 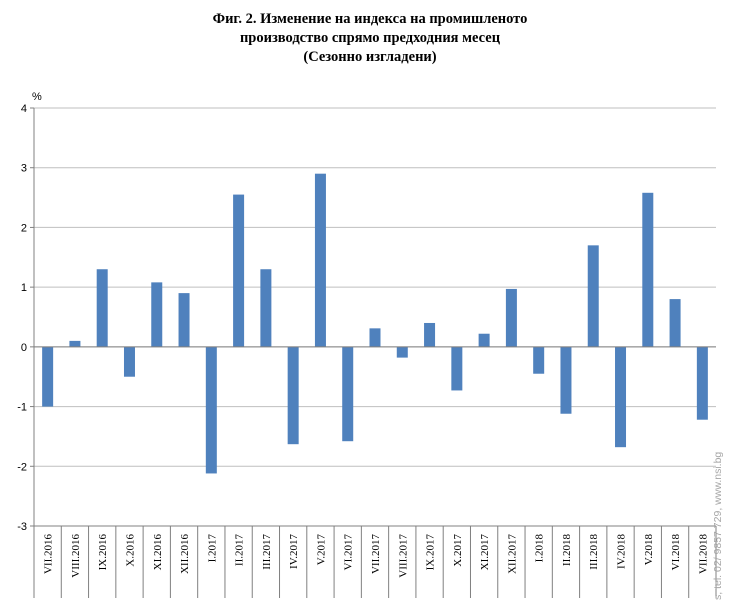 I want to click on side-note: s, tel. 02/ 9857 729, www.nsi.bg, so click(x=720, y=524).